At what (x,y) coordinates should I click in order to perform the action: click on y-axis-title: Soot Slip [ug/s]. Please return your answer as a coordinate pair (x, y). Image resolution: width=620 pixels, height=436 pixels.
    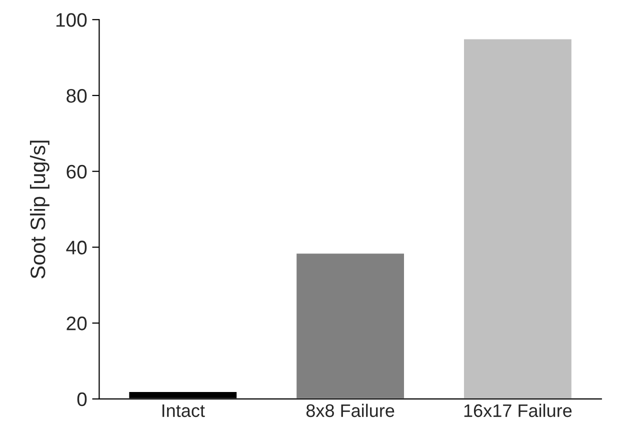
    Looking at the image, I should click on (40, 209).